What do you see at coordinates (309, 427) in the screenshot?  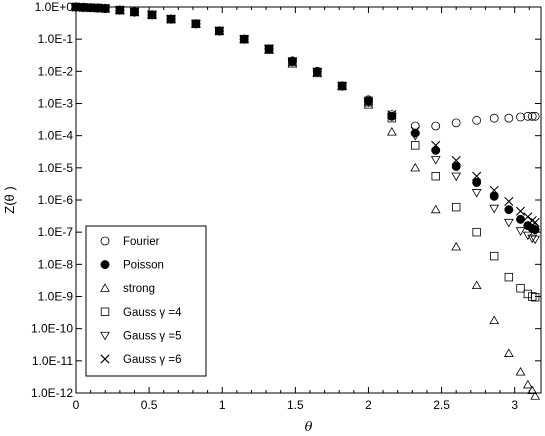 I see `x-axis-label: θ` at bounding box center [309, 427].